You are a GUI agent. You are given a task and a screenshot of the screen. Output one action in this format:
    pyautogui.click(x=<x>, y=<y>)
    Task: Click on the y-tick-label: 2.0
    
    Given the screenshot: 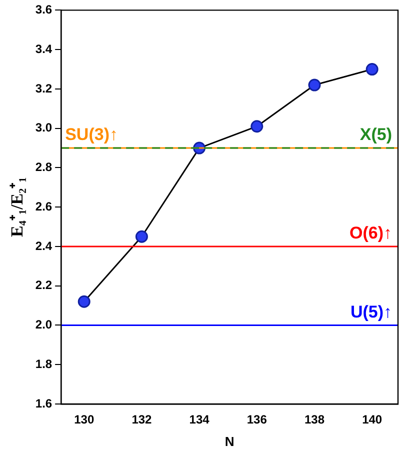 What is the action you would take?
    pyautogui.click(x=43, y=325)
    